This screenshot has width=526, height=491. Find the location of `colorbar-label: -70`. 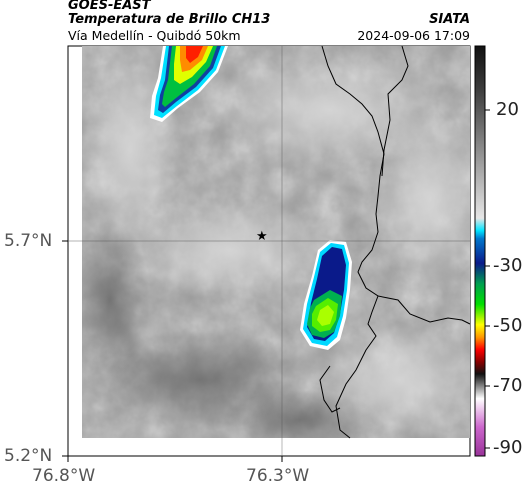

colorbar-label: -70 is located at coordinates (508, 385).